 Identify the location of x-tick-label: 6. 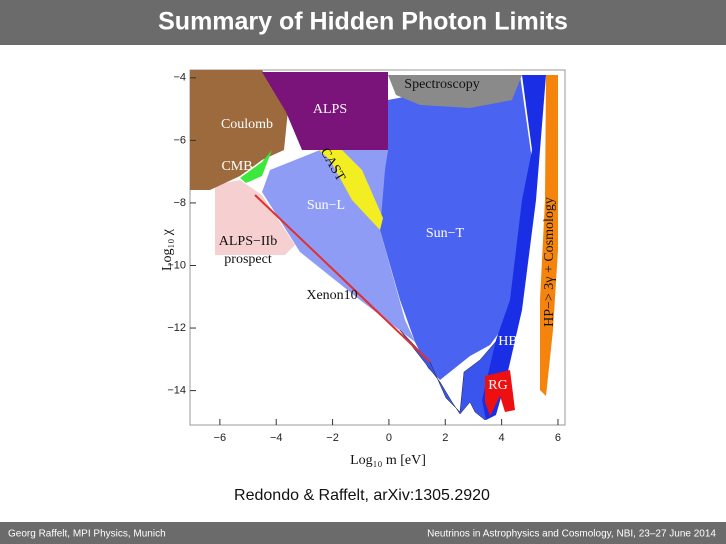
(558, 438).